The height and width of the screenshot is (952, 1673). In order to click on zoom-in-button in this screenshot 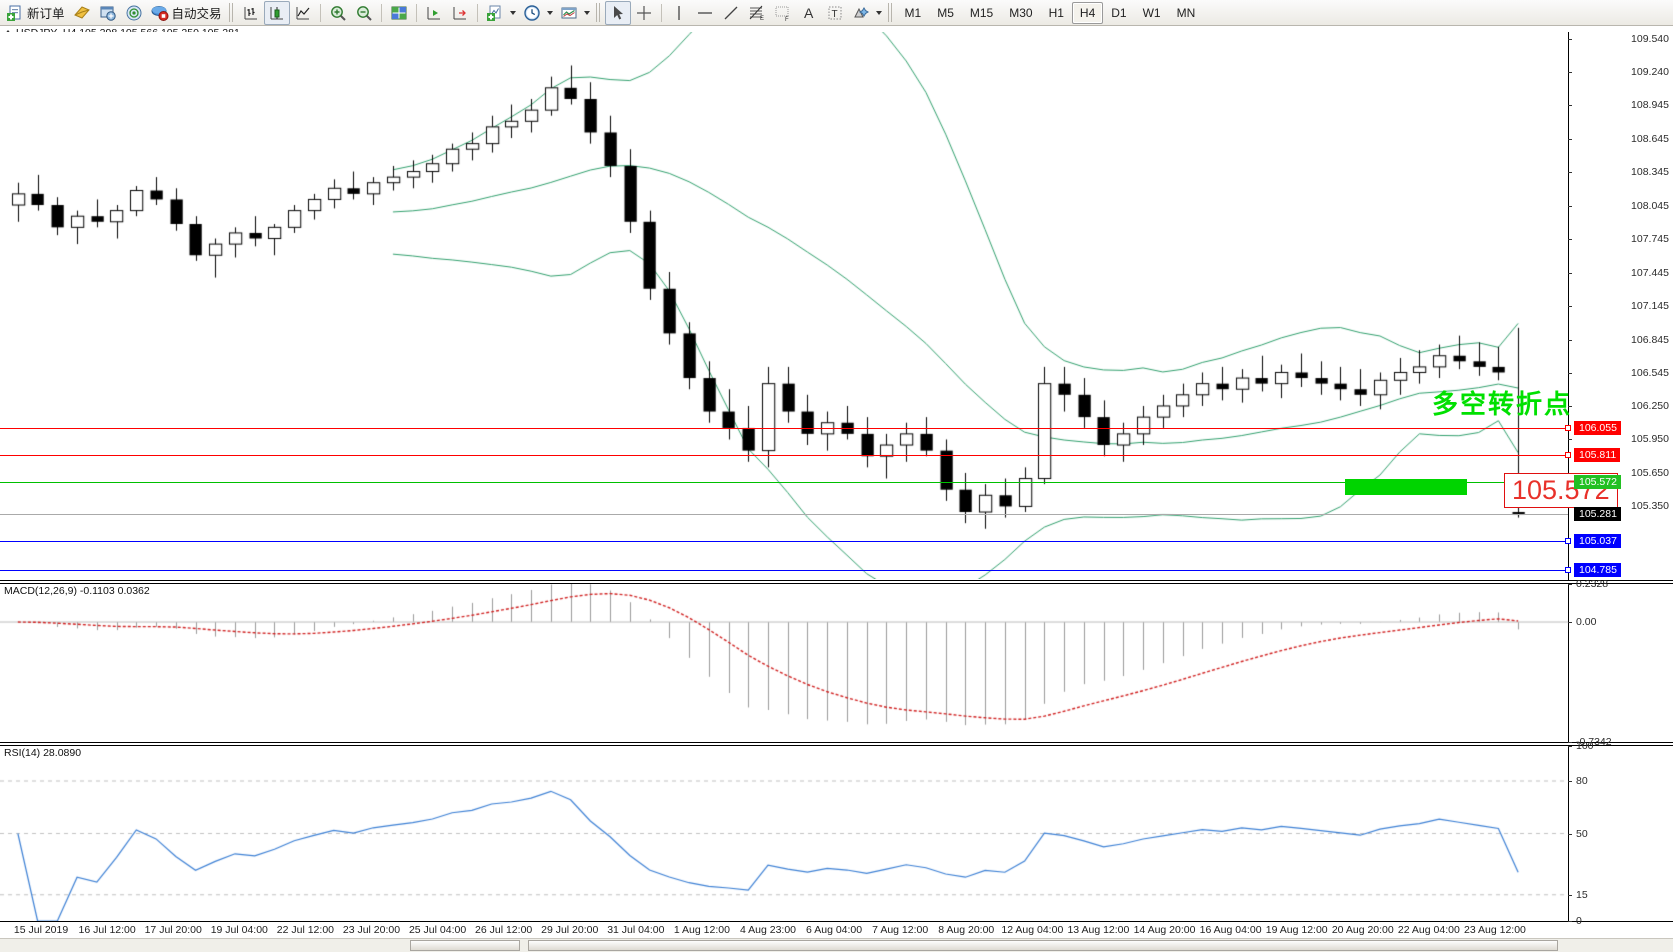, I will do `click(338, 13)`.